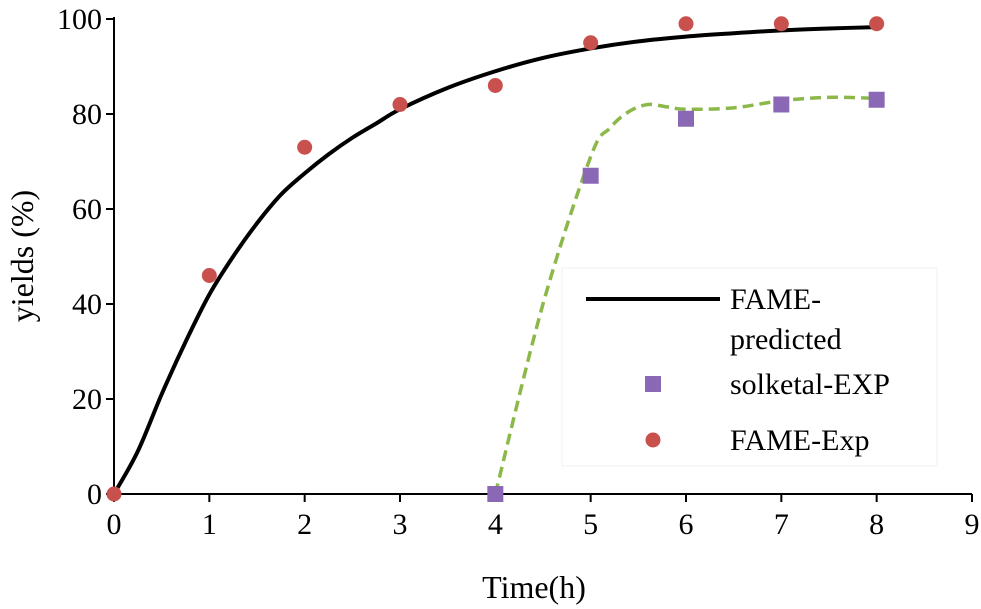 The image size is (981, 609). I want to click on legend-swatch-square, so click(653, 384).